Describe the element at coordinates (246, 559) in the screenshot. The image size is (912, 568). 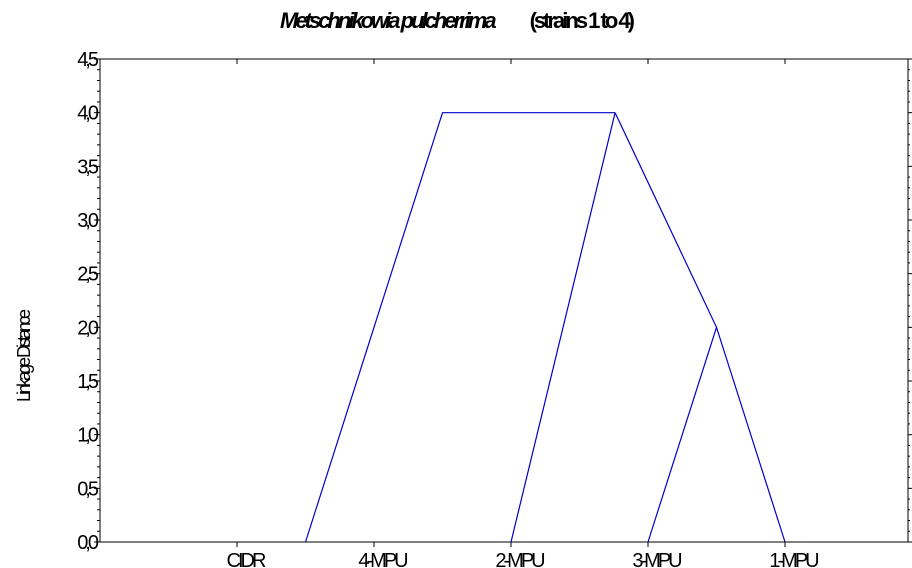
I see `x-tick-label-leaf: CIDR` at that location.